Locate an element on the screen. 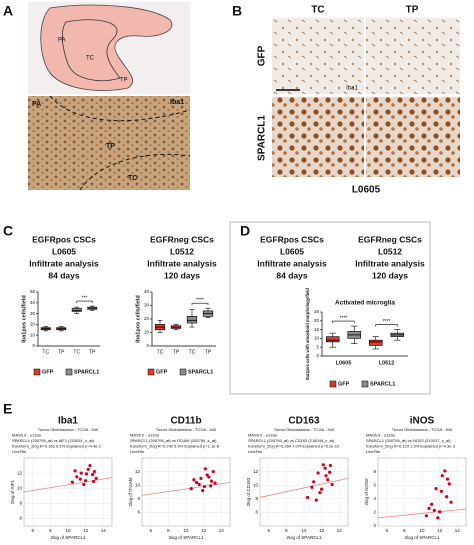 This screenshot has width=474, height=545. panel-label: C is located at coordinates (8, 231).